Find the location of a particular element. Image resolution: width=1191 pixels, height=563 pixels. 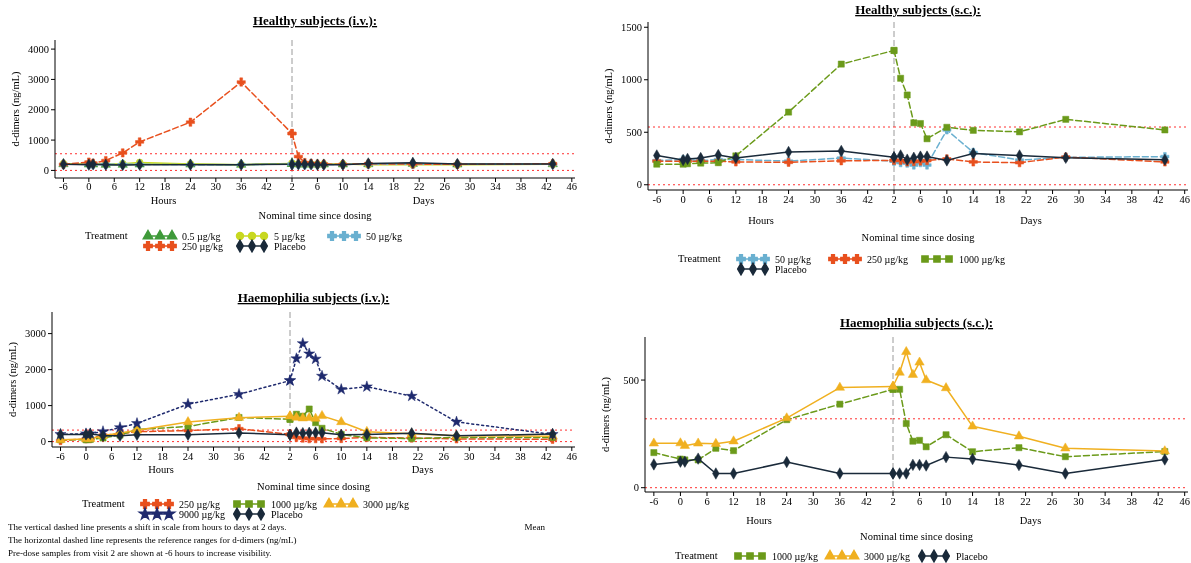

text: The horizontal dashed line represents the reference ranges for d-dimers (ng/mL) is located at coordinates (152, 540).